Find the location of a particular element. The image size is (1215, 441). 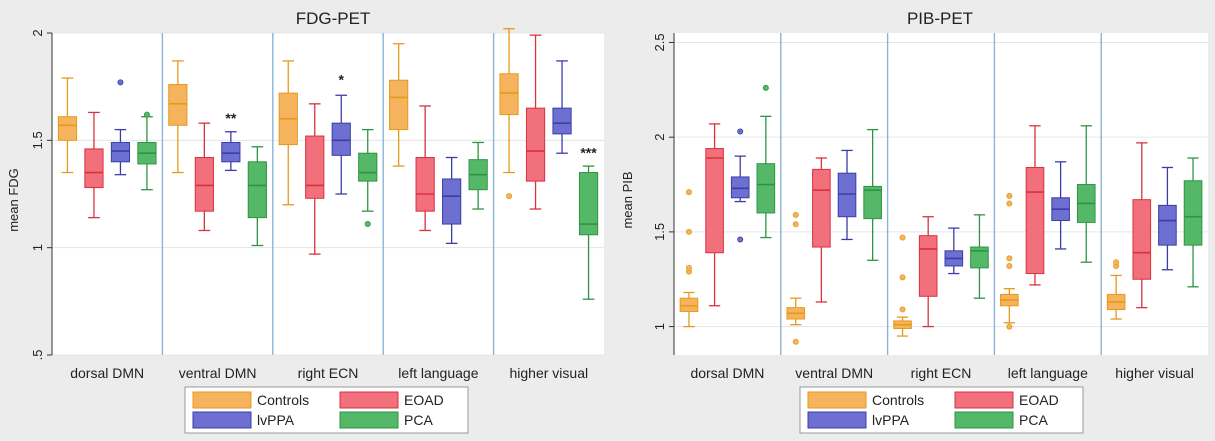

box-right-ecn-eoad is located at coordinates (928, 272).